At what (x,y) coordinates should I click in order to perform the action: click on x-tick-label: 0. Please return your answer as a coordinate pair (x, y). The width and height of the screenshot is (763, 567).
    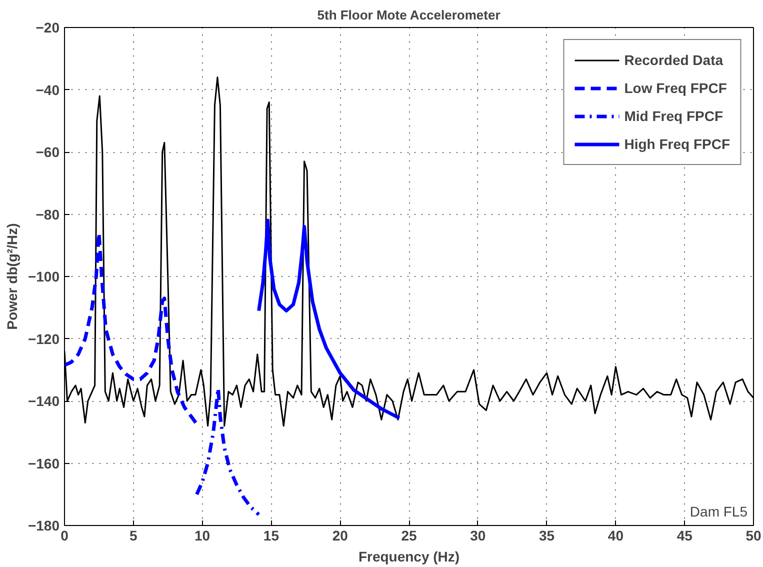
    Looking at the image, I should click on (64, 536).